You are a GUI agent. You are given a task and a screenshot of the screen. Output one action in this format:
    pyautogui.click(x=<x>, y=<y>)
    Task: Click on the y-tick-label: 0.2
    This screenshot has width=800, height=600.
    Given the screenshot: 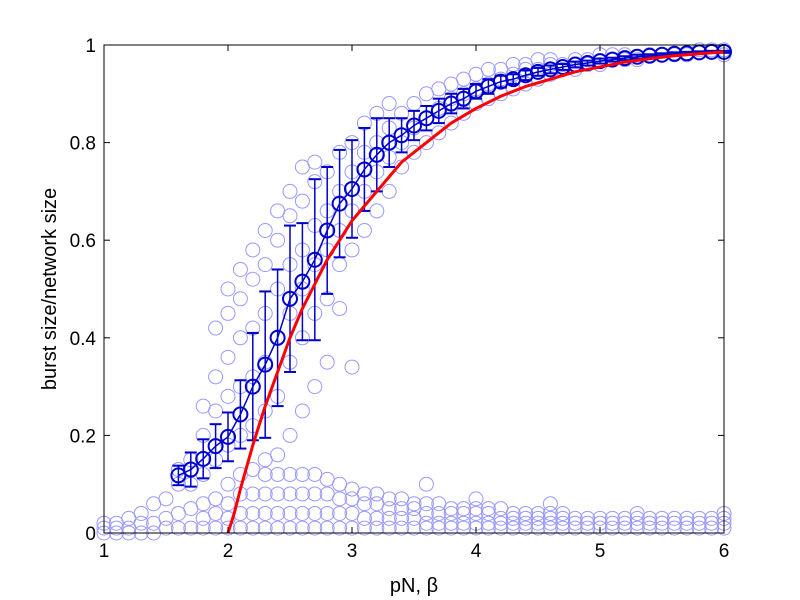 What is the action you would take?
    pyautogui.click(x=83, y=436)
    